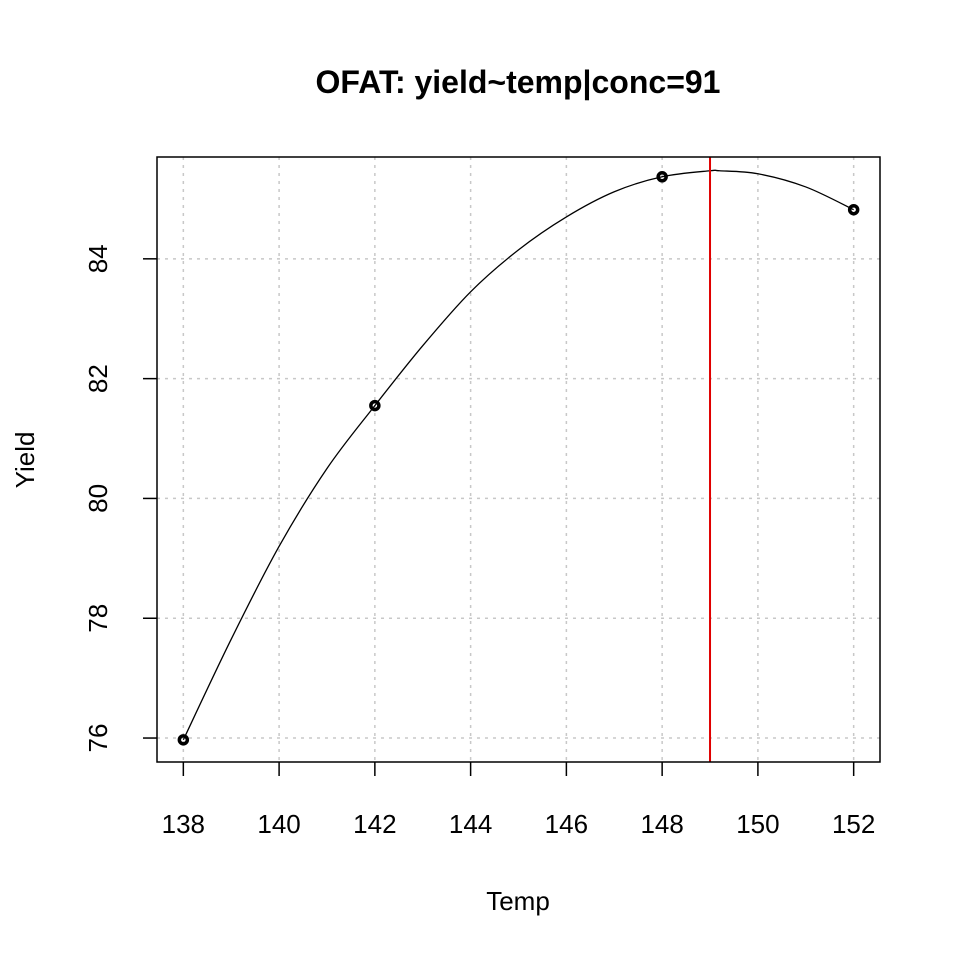 The image size is (960, 960). What do you see at coordinates (120, 498) in the screenshot?
I see `y-axis: 76 78 80 82 84` at bounding box center [120, 498].